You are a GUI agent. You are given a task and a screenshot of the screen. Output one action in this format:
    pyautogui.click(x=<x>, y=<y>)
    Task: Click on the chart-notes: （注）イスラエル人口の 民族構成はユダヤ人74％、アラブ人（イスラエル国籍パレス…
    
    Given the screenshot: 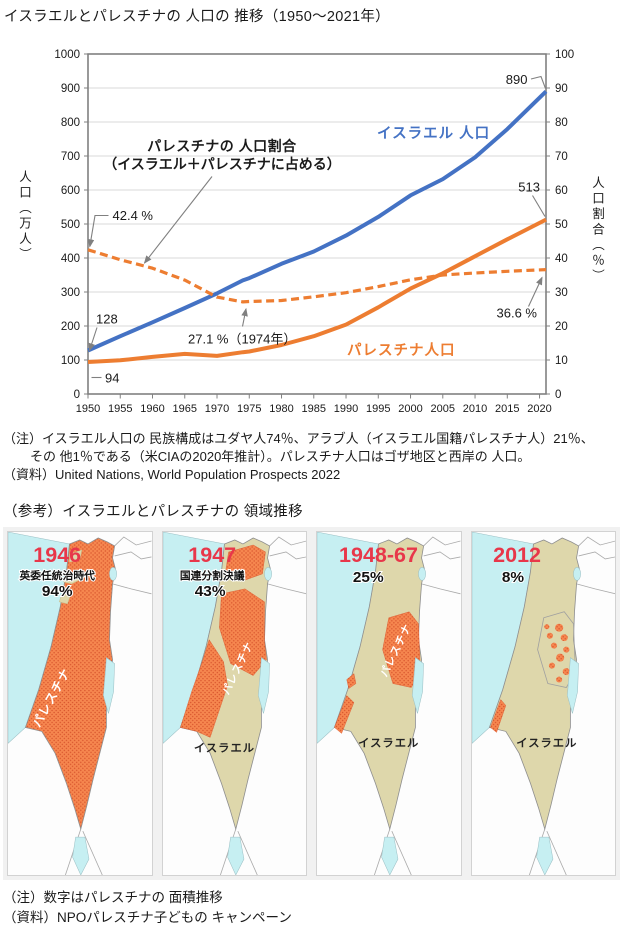 What is the action you would take?
    pyautogui.click(x=298, y=457)
    